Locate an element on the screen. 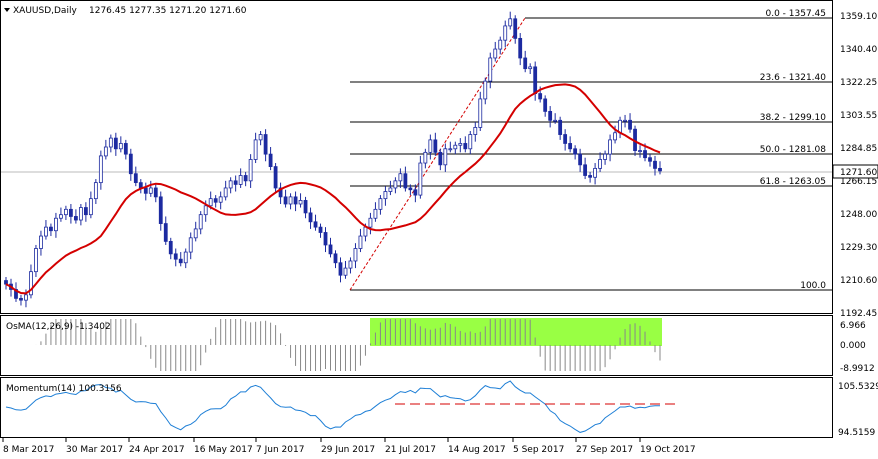 This screenshot has height=459, width=878. fib-label-61-8: 61.8 - 1263.05 is located at coordinates (793, 182).